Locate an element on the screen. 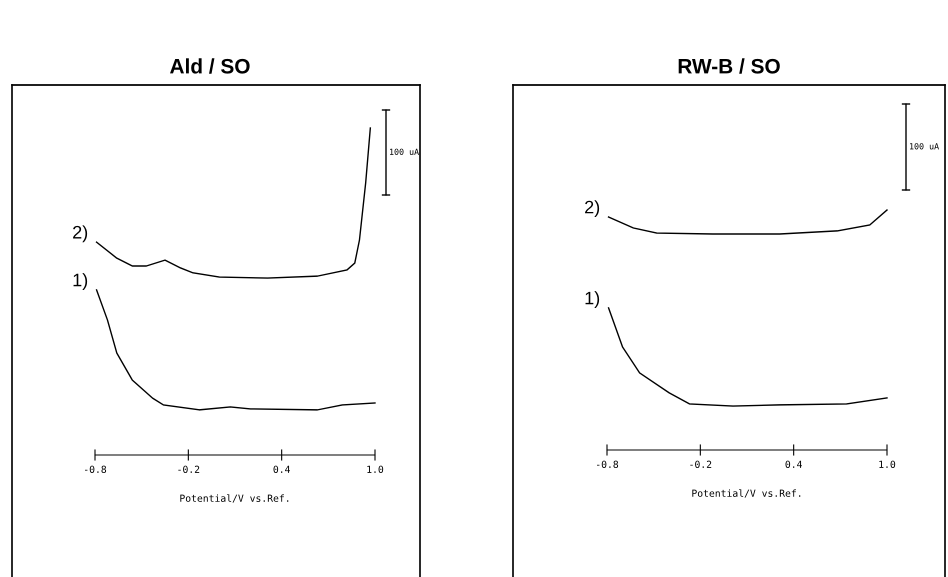 The height and width of the screenshot is (577, 948). chart-title: Ald / SO is located at coordinates (210, 66).